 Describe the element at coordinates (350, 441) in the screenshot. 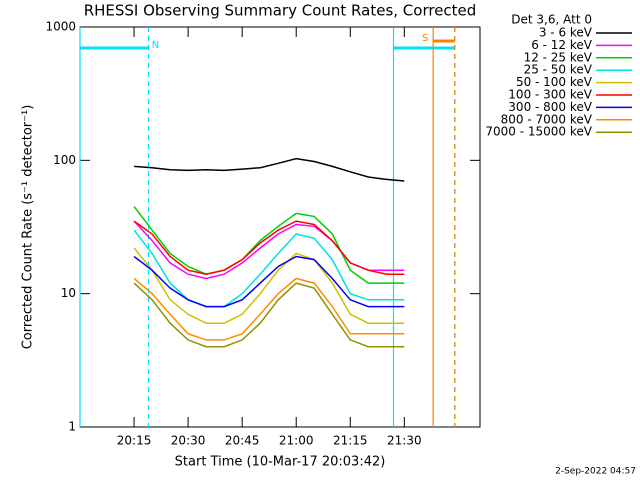

I see `x-tick-label: 21:15` at that location.